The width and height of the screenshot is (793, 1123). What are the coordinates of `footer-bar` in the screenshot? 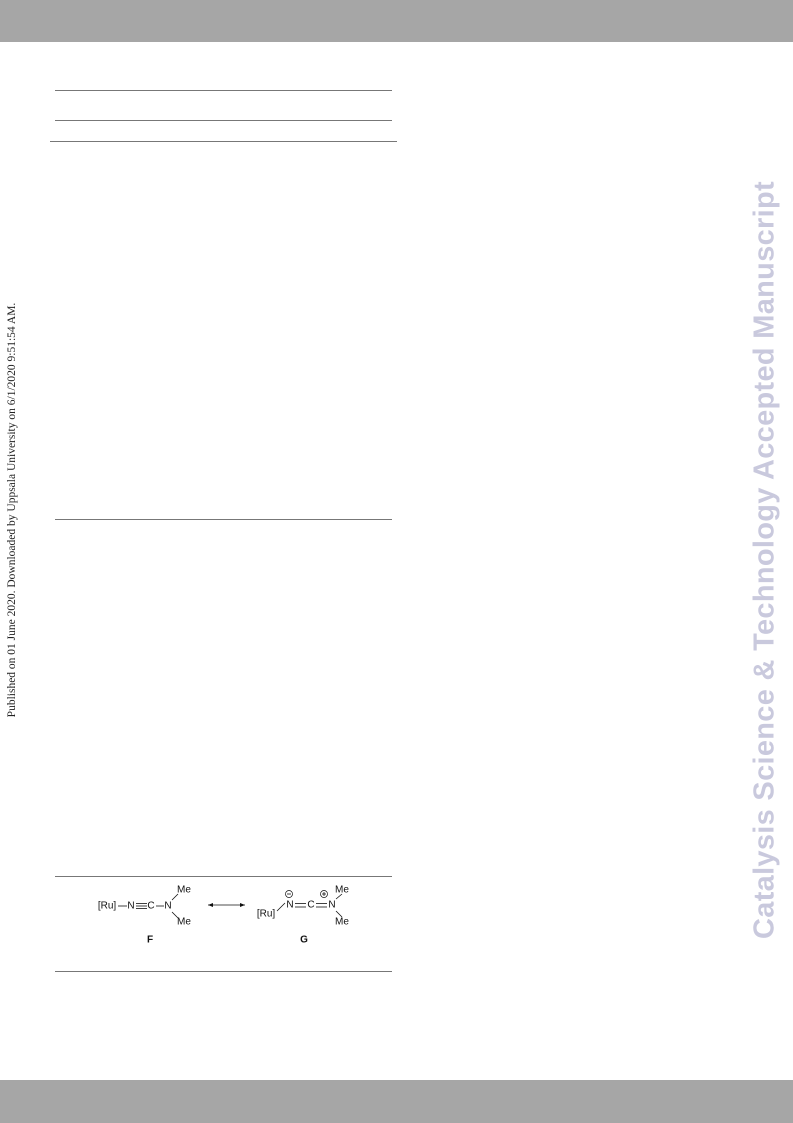 It's located at (396, 1101).